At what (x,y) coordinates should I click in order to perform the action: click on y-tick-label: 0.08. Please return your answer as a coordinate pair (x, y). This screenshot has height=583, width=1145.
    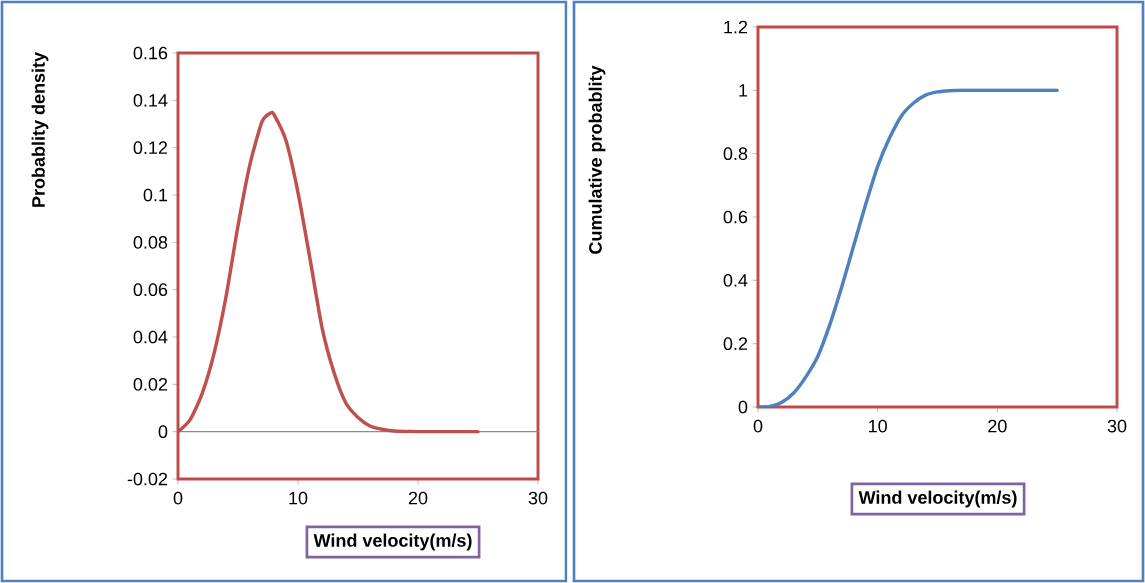
    Looking at the image, I should click on (150, 242).